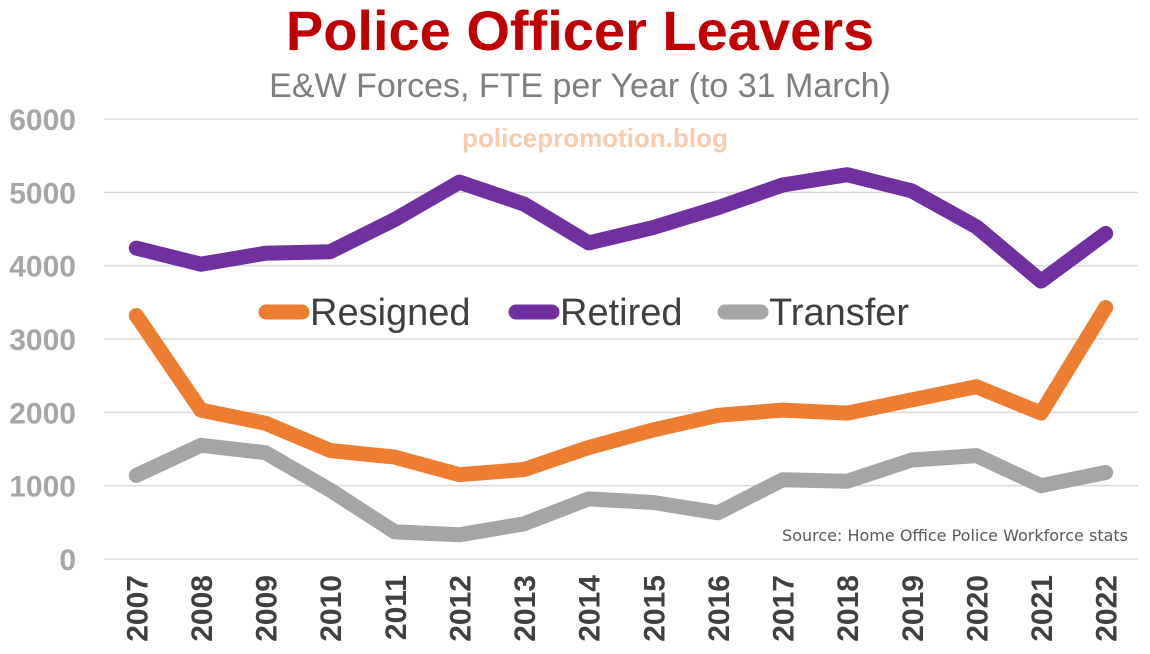 This screenshot has width=1150, height=654. Describe the element at coordinates (848, 608) in the screenshot. I see `x-tick-label: 2018` at that location.